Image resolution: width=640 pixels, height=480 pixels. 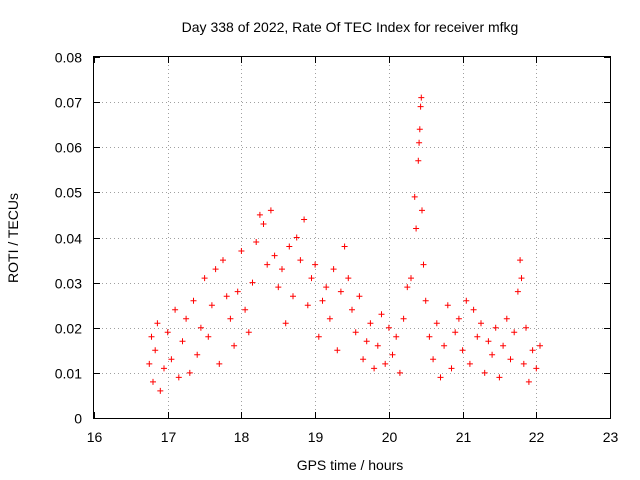 What do you see at coordinates (350, 465) in the screenshot?
I see `x-axis-label: GPS time / hours` at bounding box center [350, 465].